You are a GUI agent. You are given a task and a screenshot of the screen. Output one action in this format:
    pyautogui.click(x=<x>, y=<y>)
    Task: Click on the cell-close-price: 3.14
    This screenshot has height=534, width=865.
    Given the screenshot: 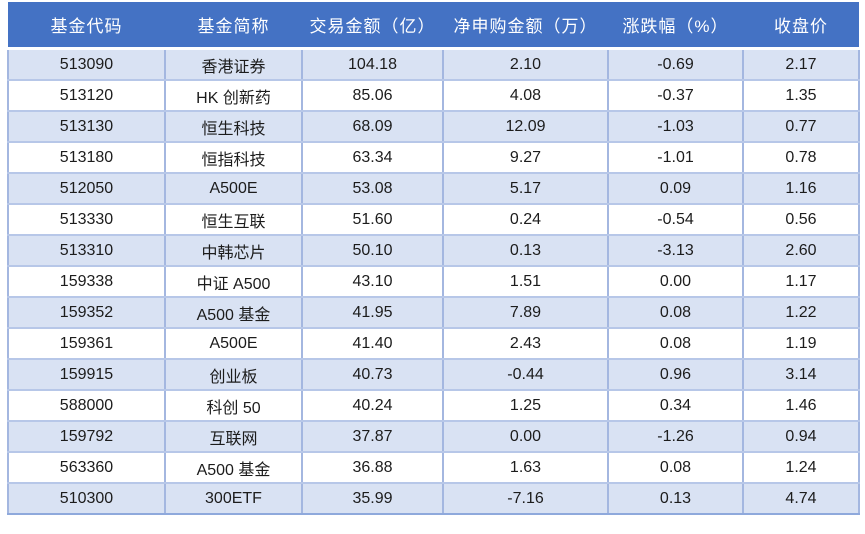 What is the action you would take?
    pyautogui.click(x=801, y=375)
    